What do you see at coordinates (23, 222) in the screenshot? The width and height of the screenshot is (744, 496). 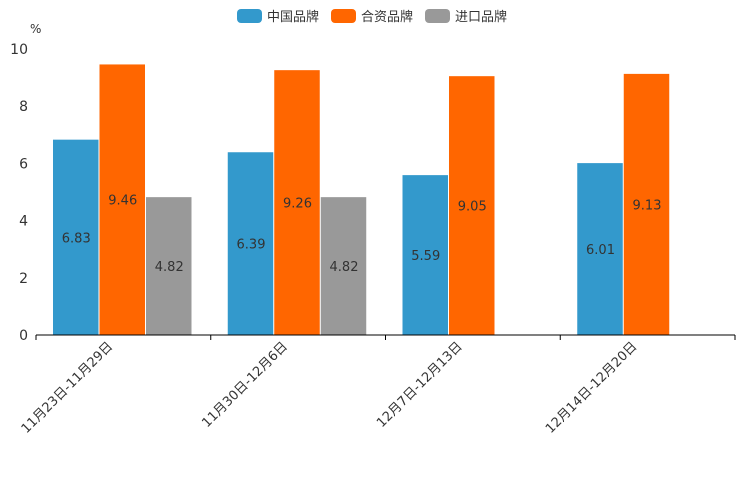 I see `y-tick-label: 4` at bounding box center [23, 222].